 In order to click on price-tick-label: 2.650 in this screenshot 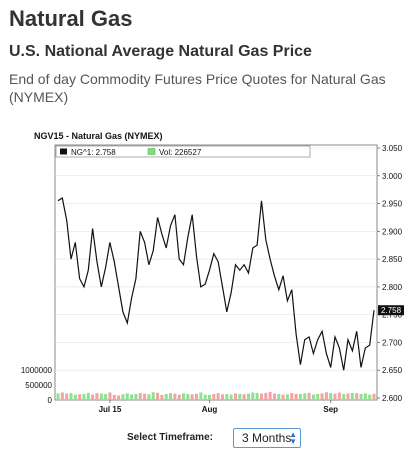, I will do `click(392, 370)`.